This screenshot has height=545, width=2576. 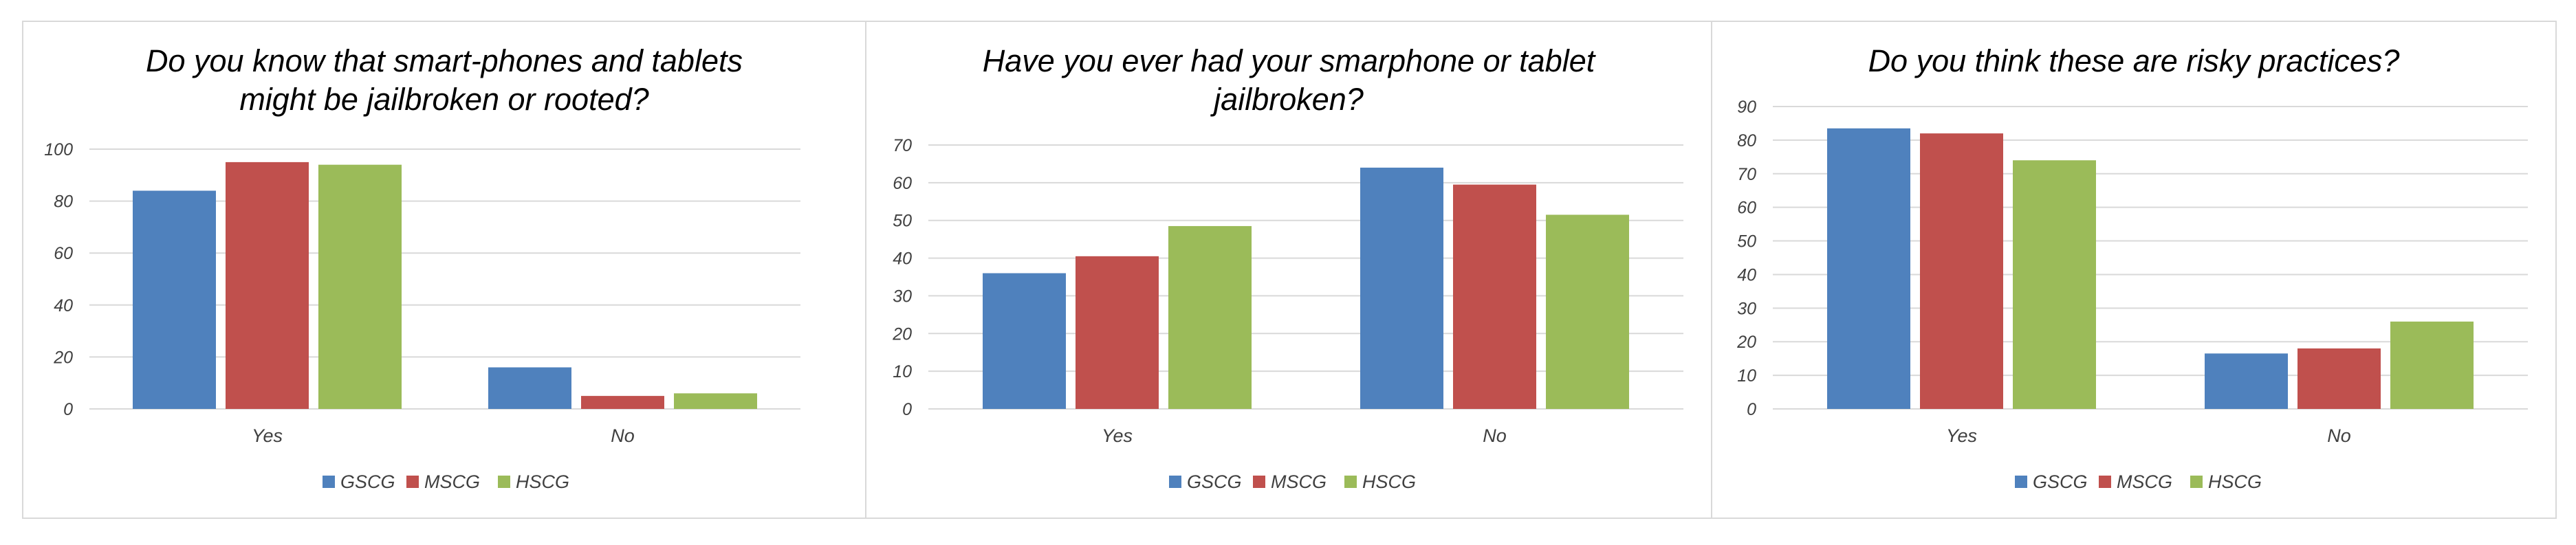 What do you see at coordinates (2134, 60) in the screenshot?
I see `chart-title-line: Do you think these are risky practices?` at bounding box center [2134, 60].